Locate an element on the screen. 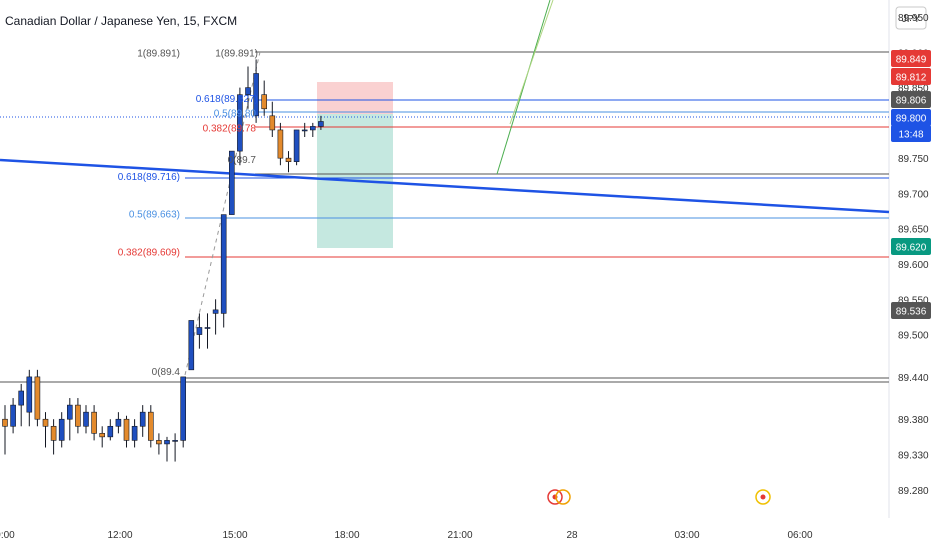 This screenshot has height=550, width=932. fib-label: 0.5(89.663) is located at coordinates (154, 215).